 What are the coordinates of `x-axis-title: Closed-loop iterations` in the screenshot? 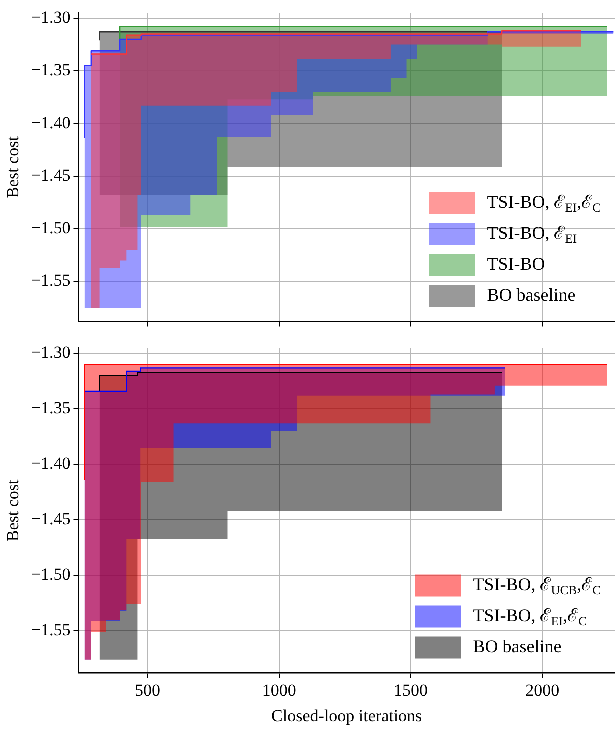 It's located at (347, 716).